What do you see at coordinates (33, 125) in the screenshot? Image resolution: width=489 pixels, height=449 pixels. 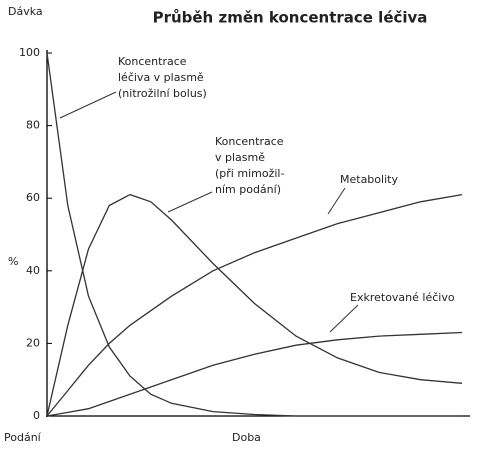 I see `y-tick-label: 80` at bounding box center [33, 125].